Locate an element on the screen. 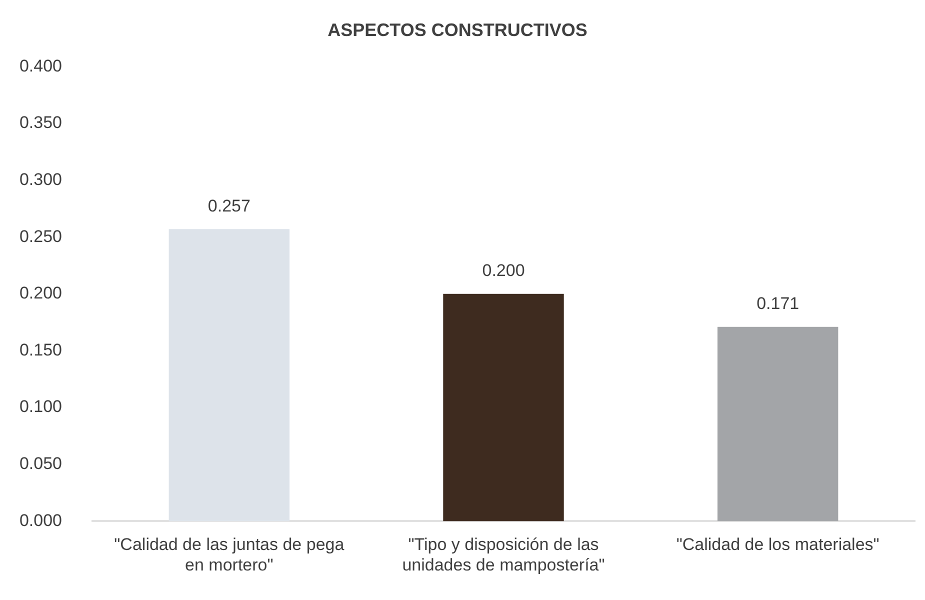 Image resolution: width=925 pixels, height=600 pixels. y-tick-label: 0.350 is located at coordinates (40, 122).